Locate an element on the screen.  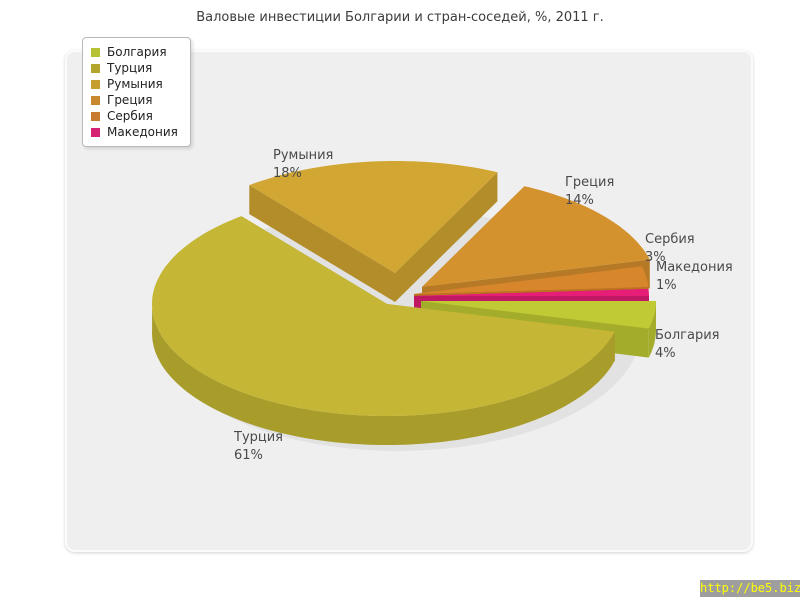
legend-label: Греция is located at coordinates (130, 100).